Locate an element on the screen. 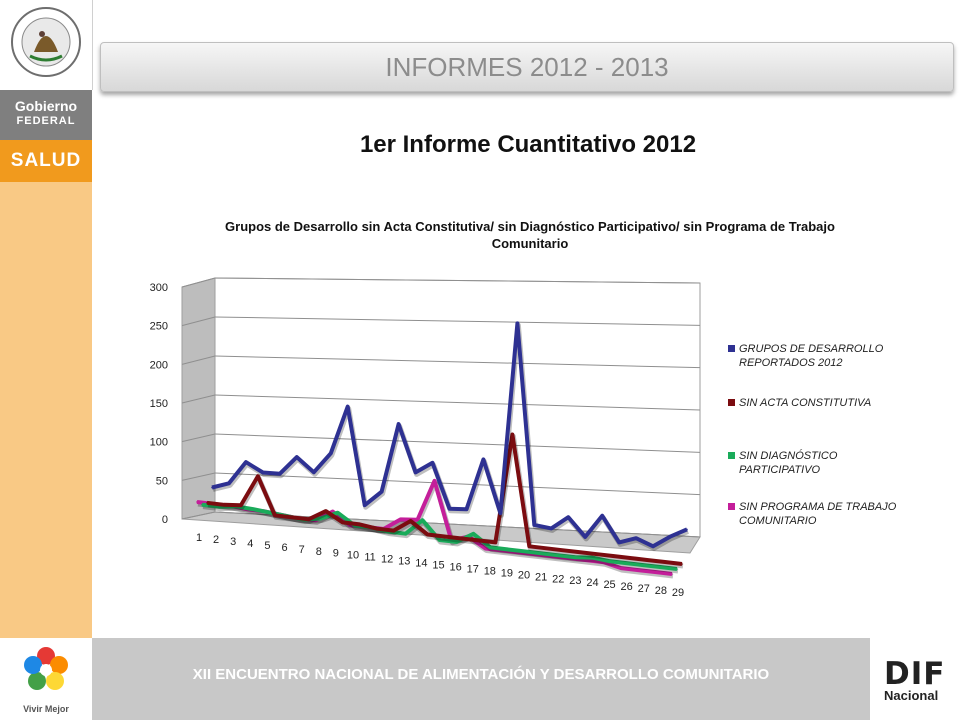 Image resolution: width=960 pixels, height=720 pixels. x-tick-label: 14 is located at coordinates (421, 564).